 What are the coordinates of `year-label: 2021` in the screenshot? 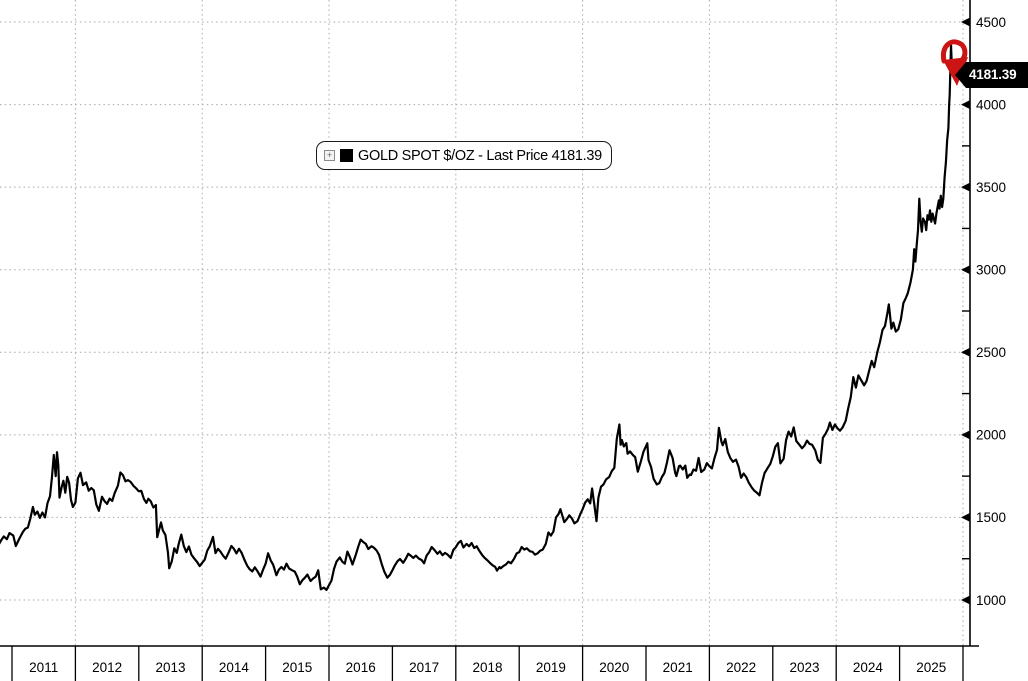 It's located at (678, 667).